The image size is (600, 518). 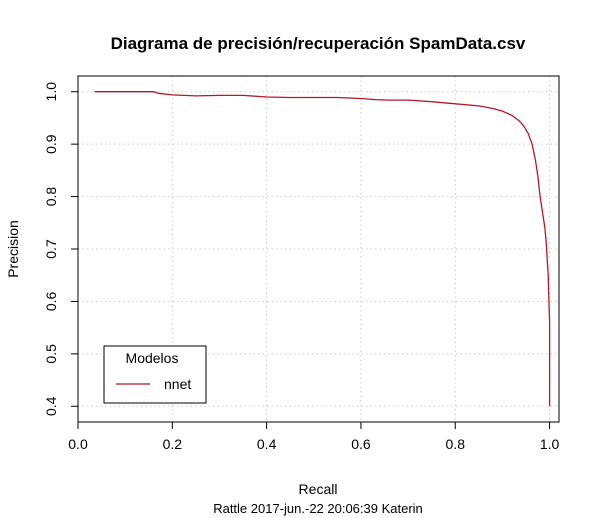 I want to click on x-axis-label: Recall, so click(x=318, y=489).